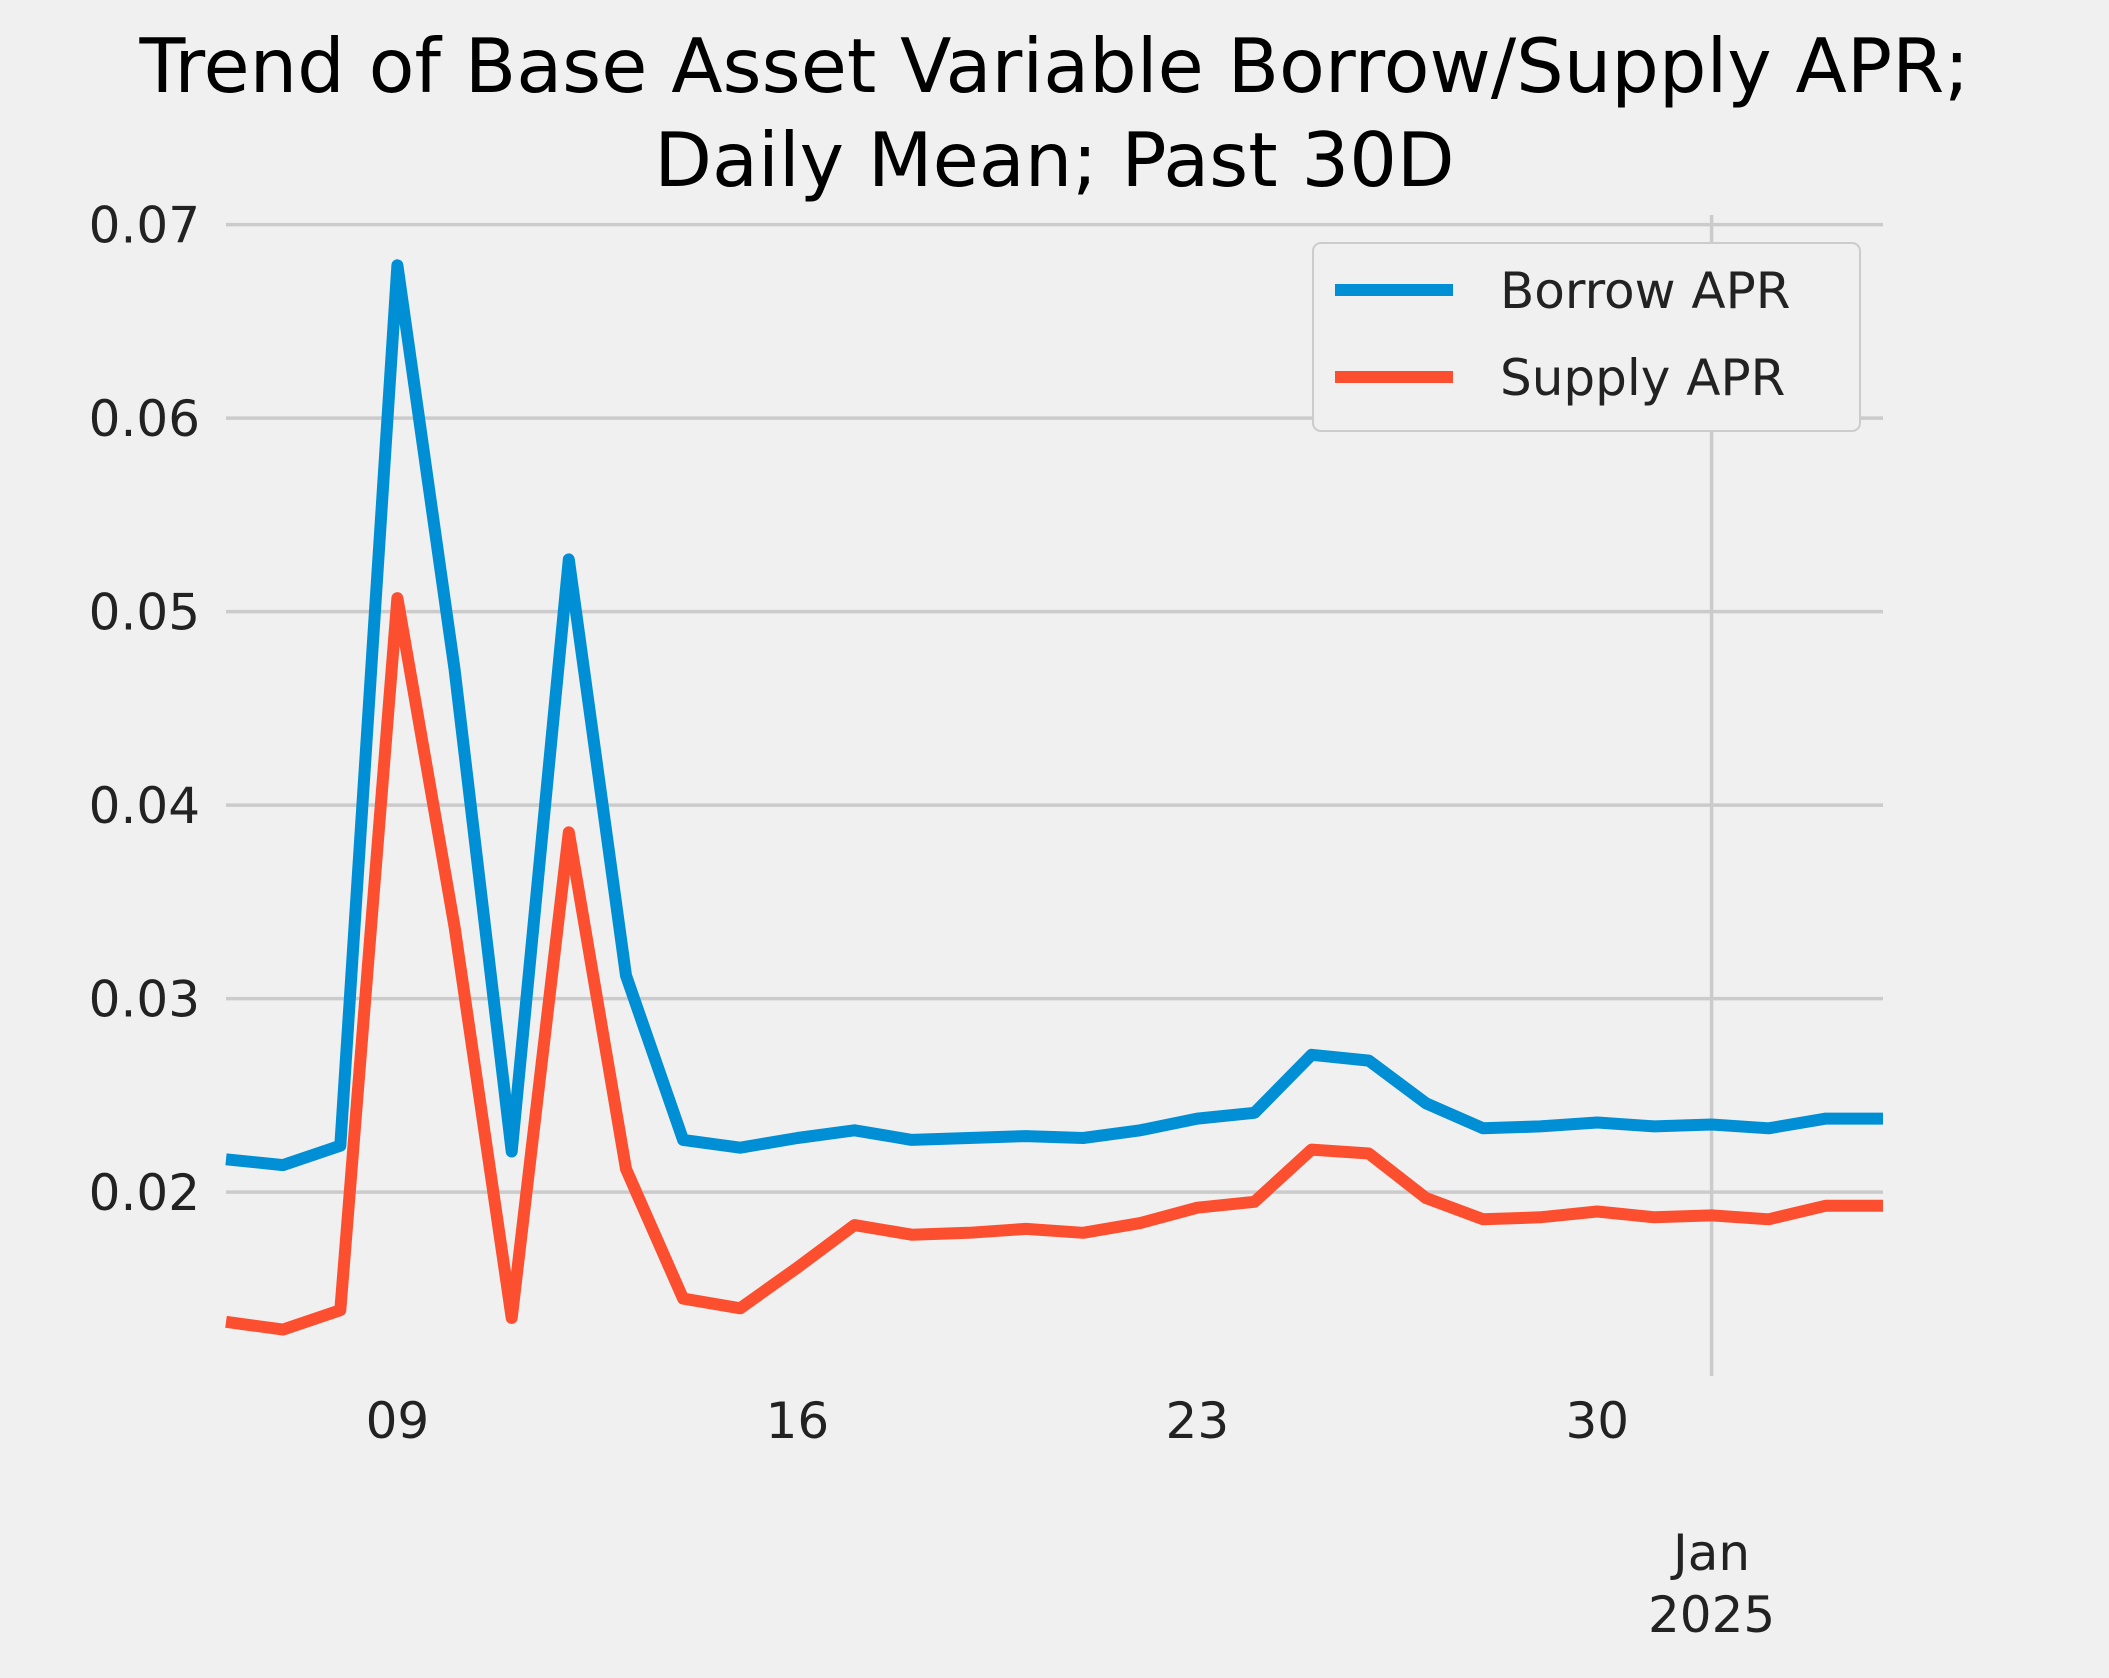 This screenshot has width=2109, height=1678. What do you see at coordinates (1054, 160) in the screenshot?
I see `chart-title-line-2: Daily Mean; Past 30D` at bounding box center [1054, 160].